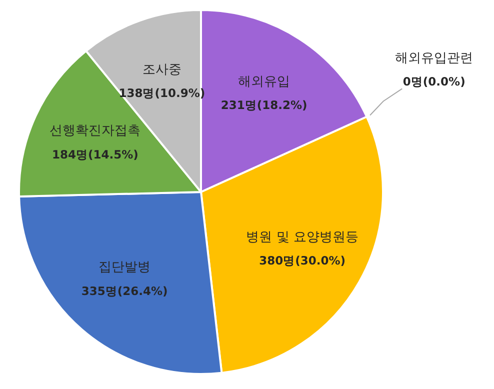 The height and width of the screenshot is (389, 494). I want to click on data-label: 335명(26.4%), so click(124, 291).